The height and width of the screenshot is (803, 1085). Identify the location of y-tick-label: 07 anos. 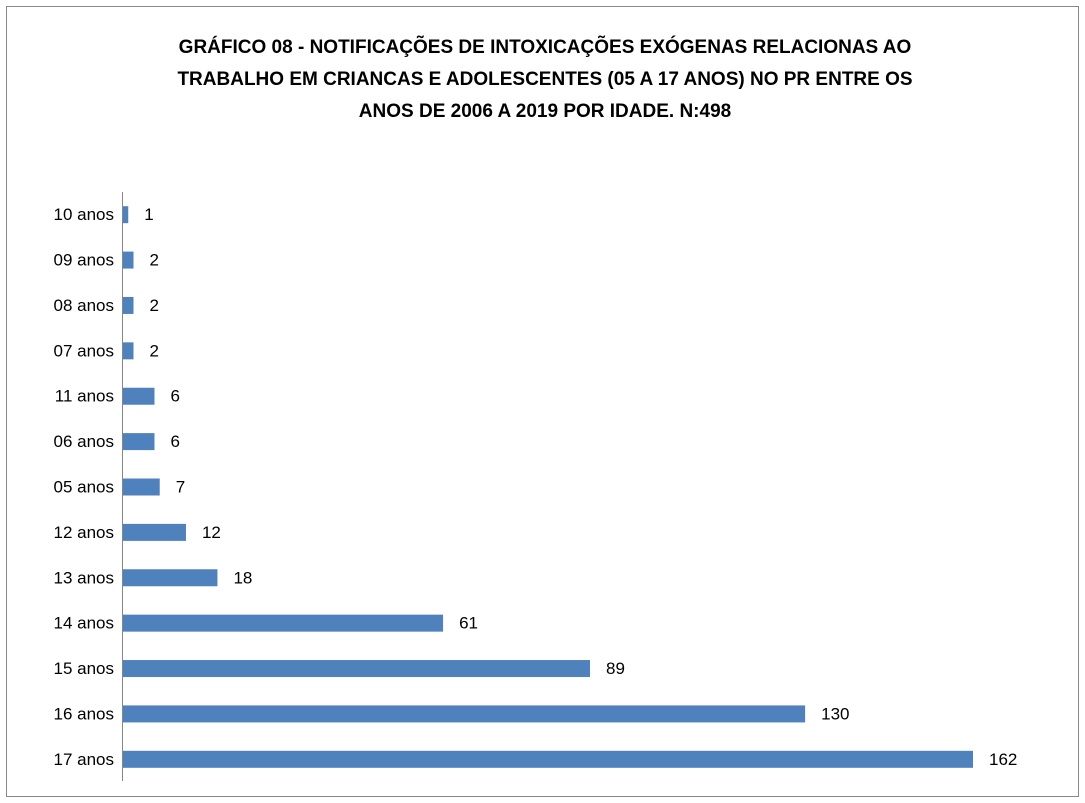
(84, 350).